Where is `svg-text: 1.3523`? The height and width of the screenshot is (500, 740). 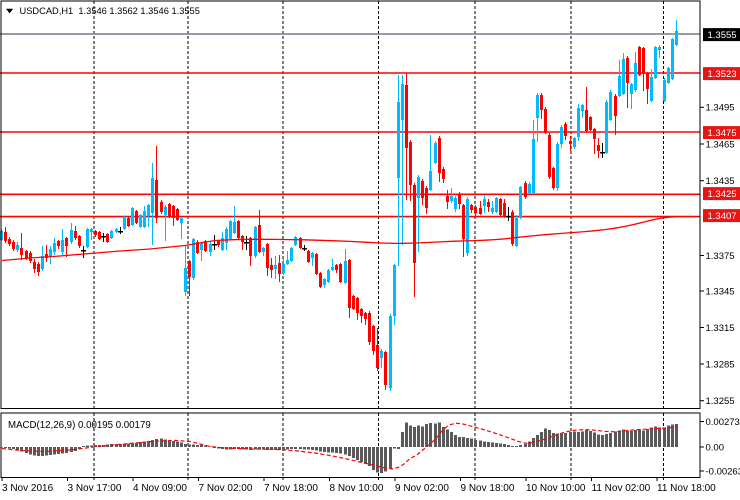 svg-text: 1.3523 is located at coordinates (722, 74).